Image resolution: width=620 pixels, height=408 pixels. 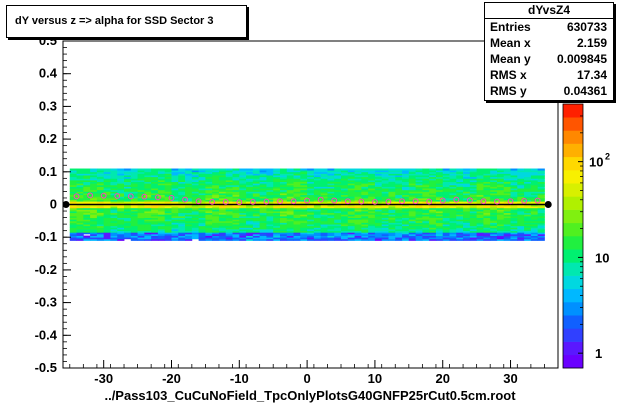 What do you see at coordinates (549, 75) in the screenshot?
I see `stats-row-rms-x: RMS x 17.34` at bounding box center [549, 75].